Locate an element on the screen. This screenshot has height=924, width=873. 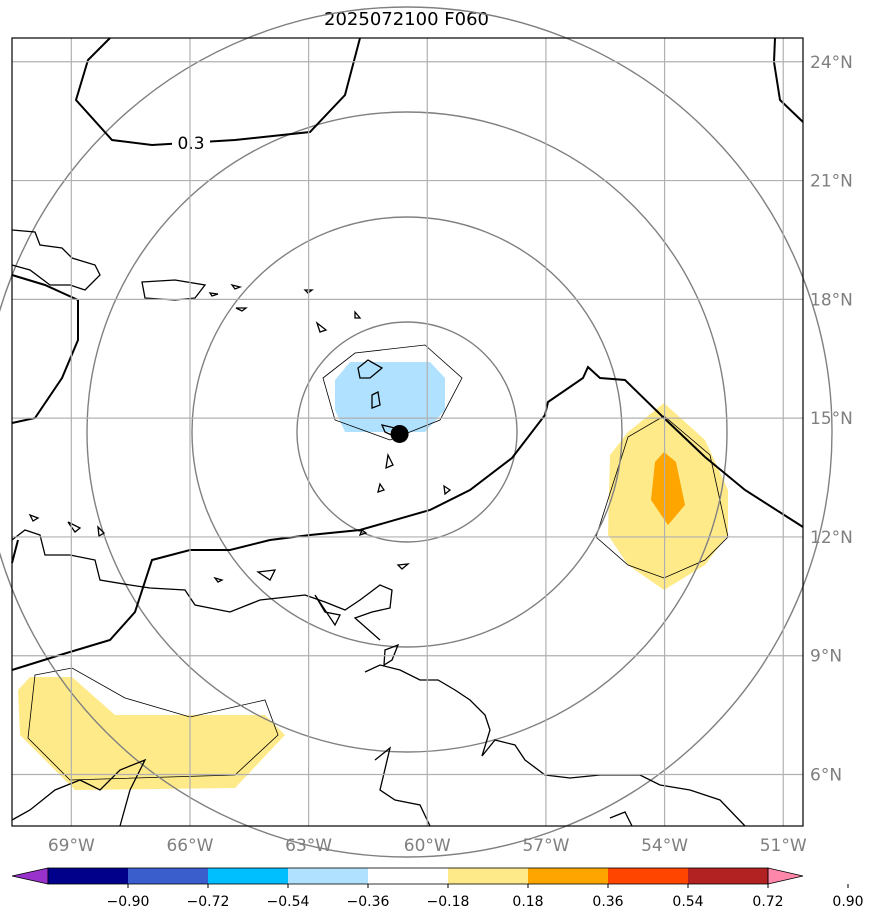
positive-anomaly-southwest is located at coordinates (151, 733).